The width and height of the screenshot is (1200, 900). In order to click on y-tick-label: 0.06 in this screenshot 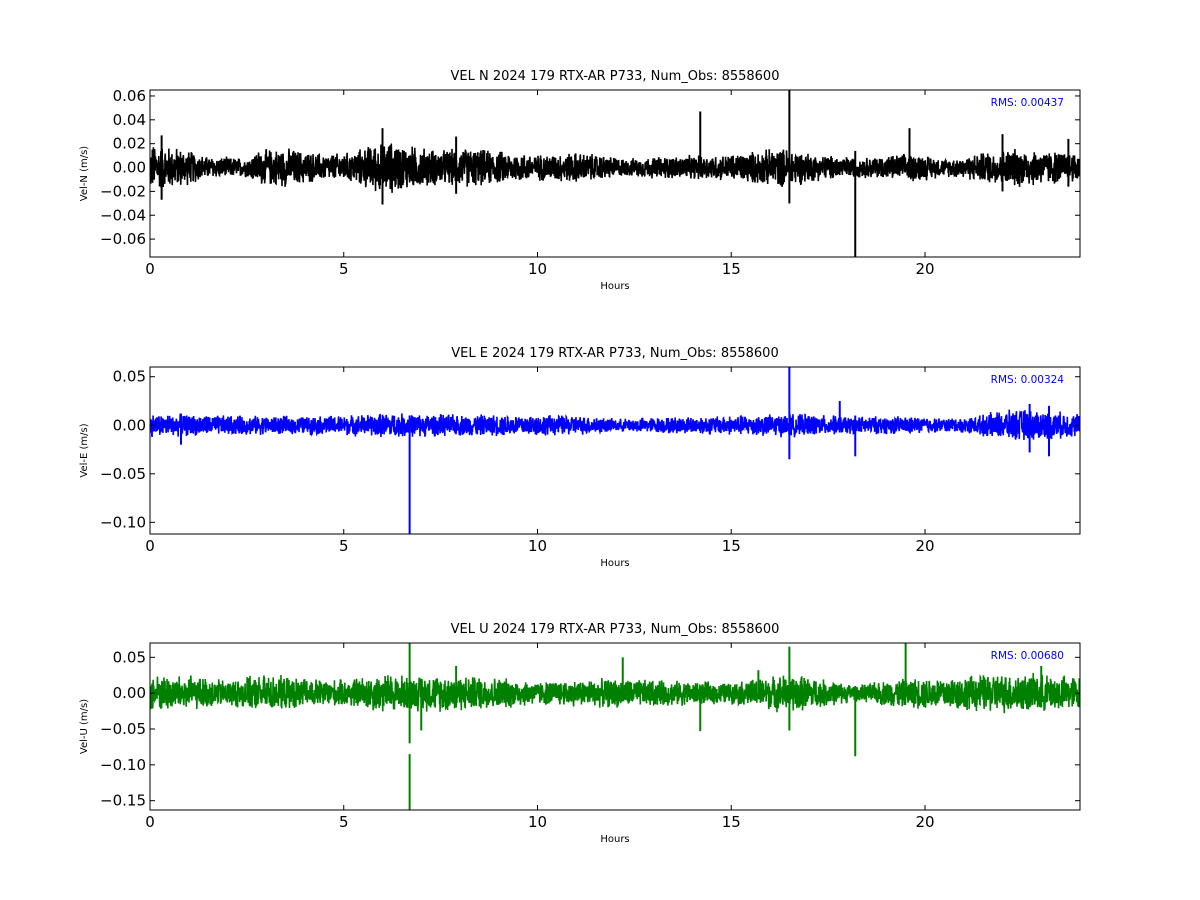, I will do `click(129, 96)`.